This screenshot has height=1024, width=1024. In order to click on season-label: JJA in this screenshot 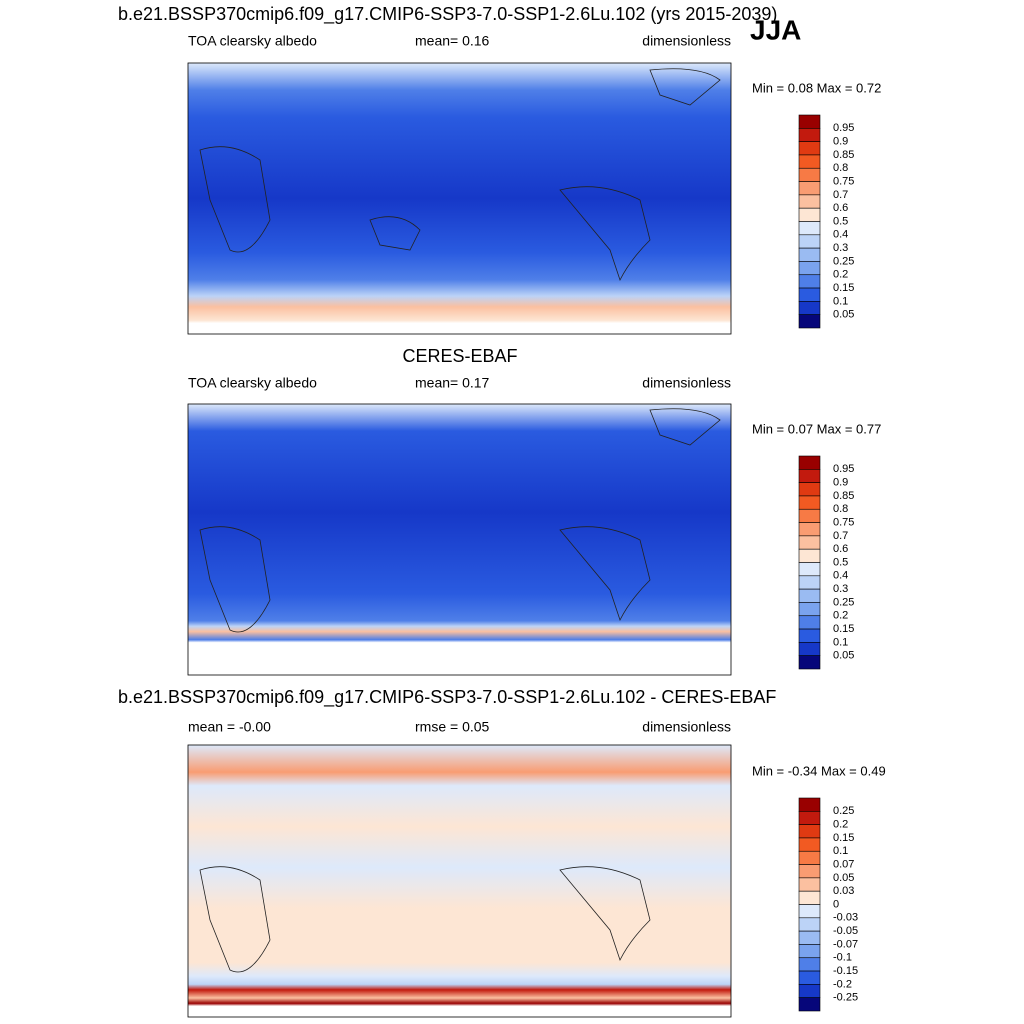, I will do `click(775, 29)`.